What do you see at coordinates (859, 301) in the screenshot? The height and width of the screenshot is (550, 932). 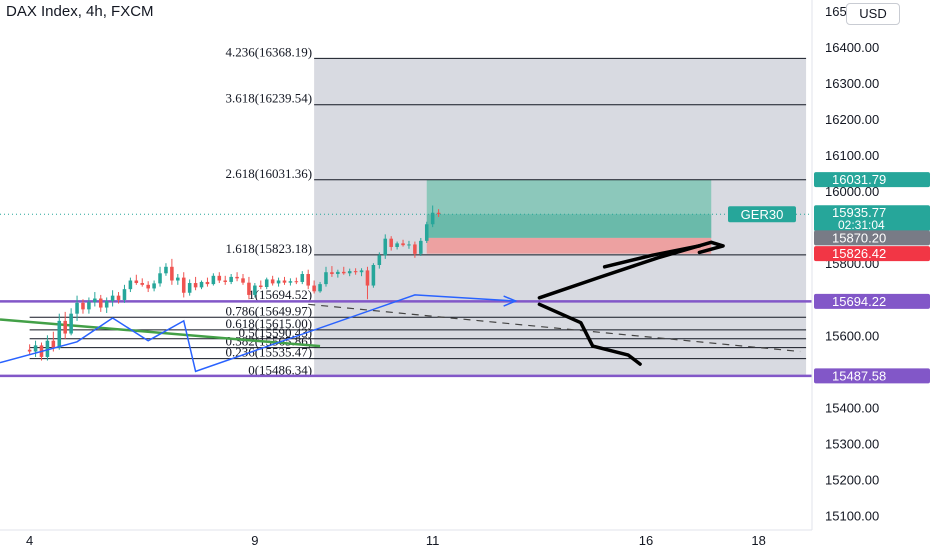 I see `price-tag-label: 15694.22` at bounding box center [859, 301].